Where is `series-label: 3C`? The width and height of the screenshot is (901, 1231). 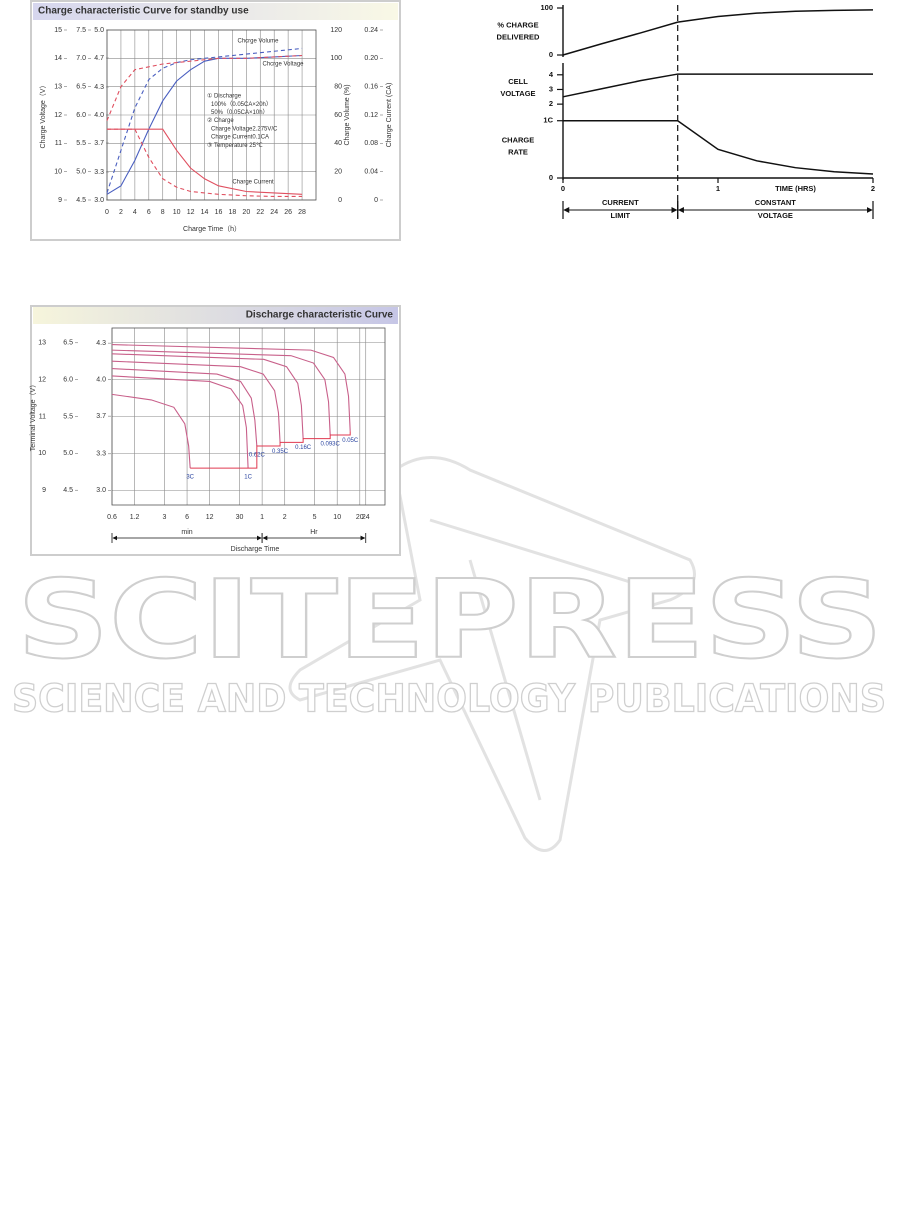 series-label: 3C is located at coordinates (190, 478).